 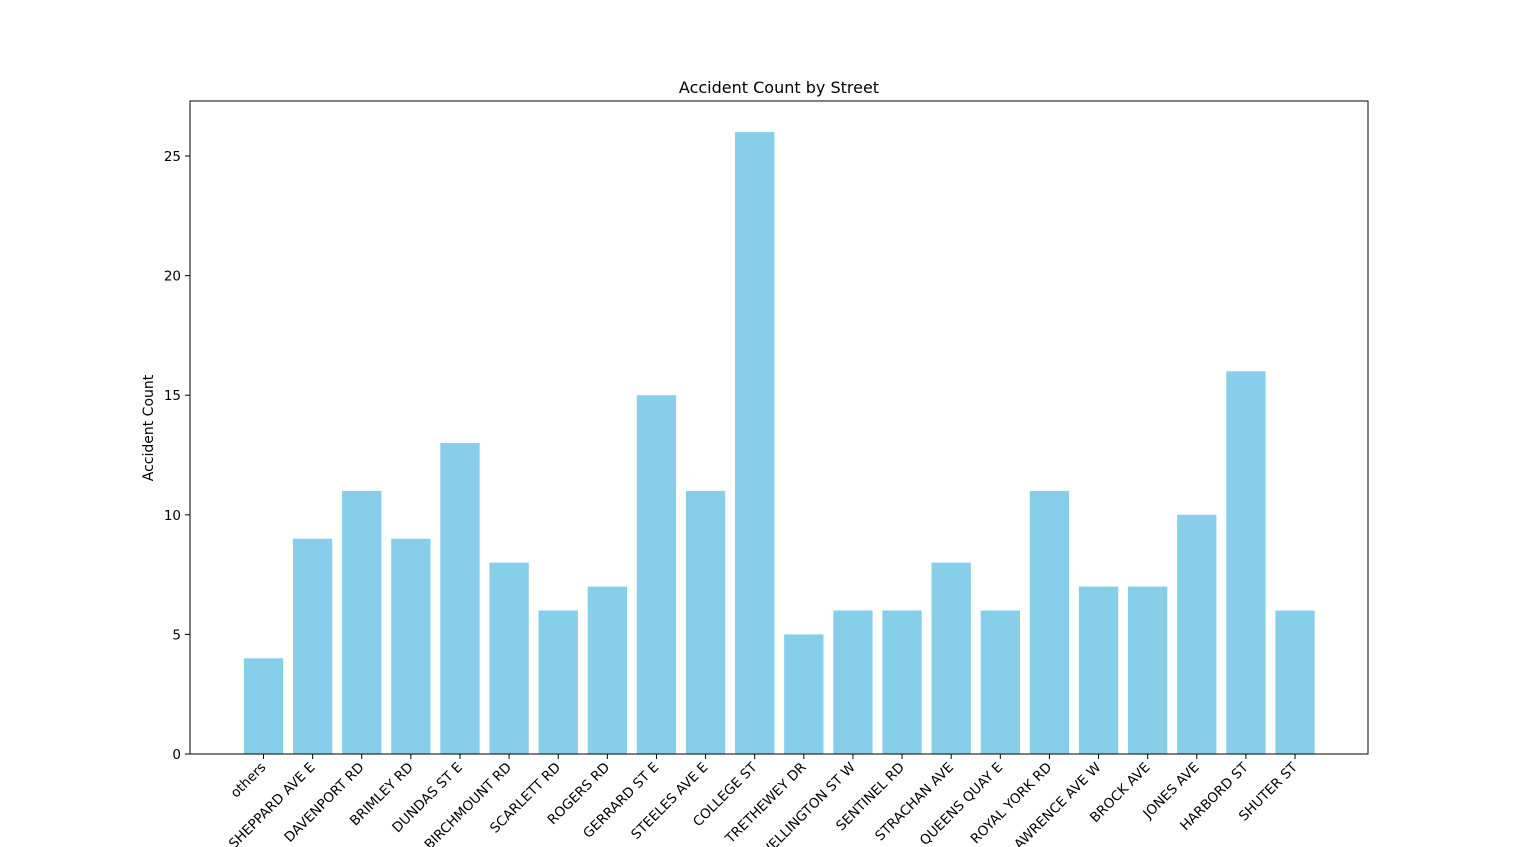 What do you see at coordinates (176, 635) in the screenshot?
I see `y-tick-label: 5` at bounding box center [176, 635].